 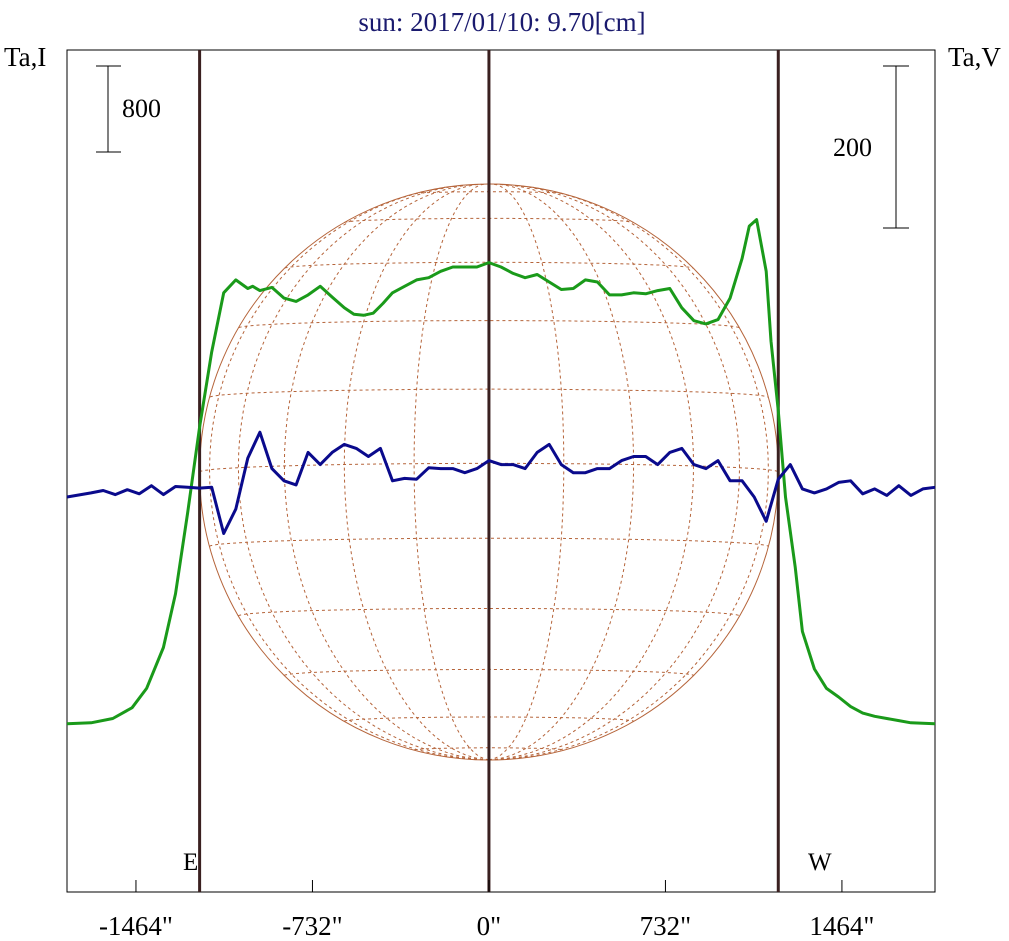 I want to click on east-limb-label: E, so click(x=190, y=862).